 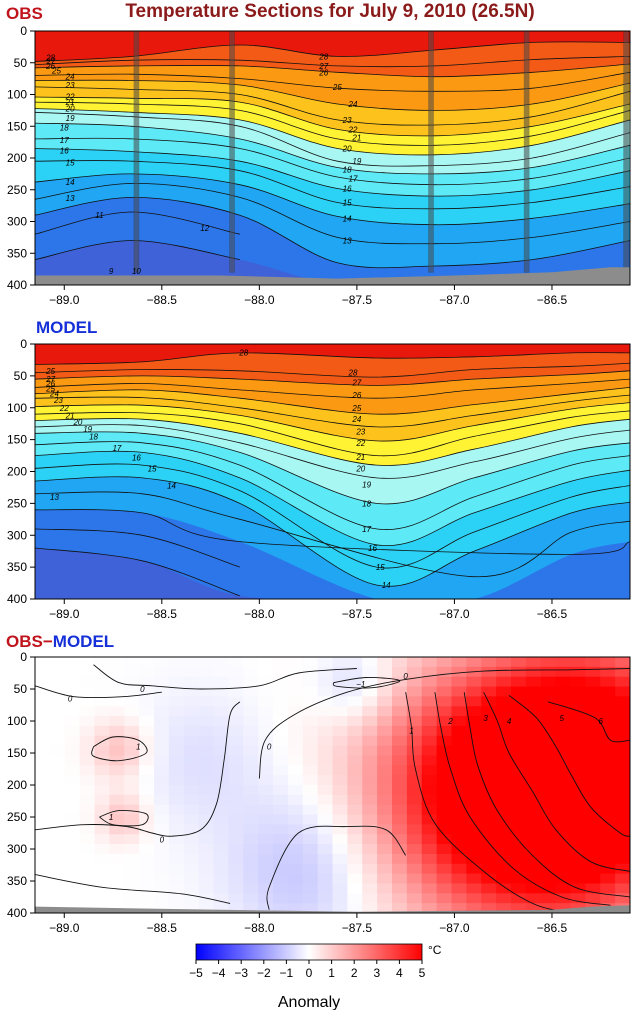 What do you see at coordinates (17, 721) in the screenshot?
I see `y-tick-label: 100` at bounding box center [17, 721].